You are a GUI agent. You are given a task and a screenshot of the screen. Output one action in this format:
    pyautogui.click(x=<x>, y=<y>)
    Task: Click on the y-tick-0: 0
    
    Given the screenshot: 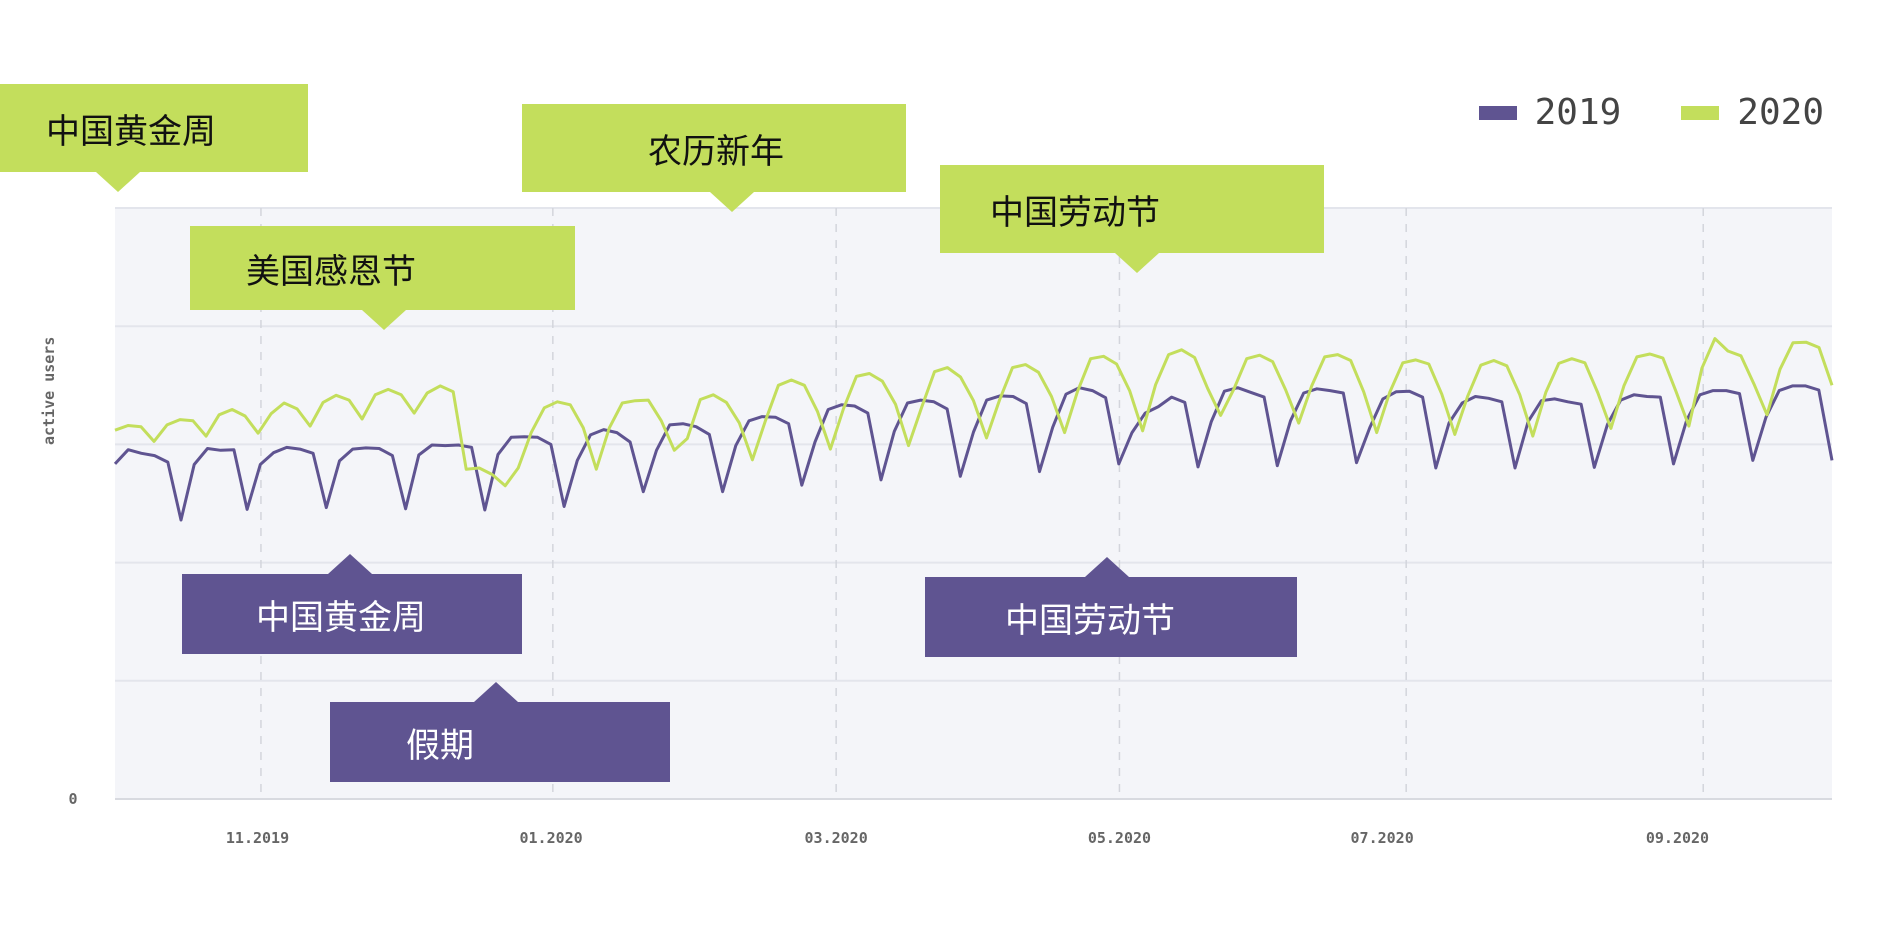 What is the action you would take?
    pyautogui.click(x=72, y=799)
    